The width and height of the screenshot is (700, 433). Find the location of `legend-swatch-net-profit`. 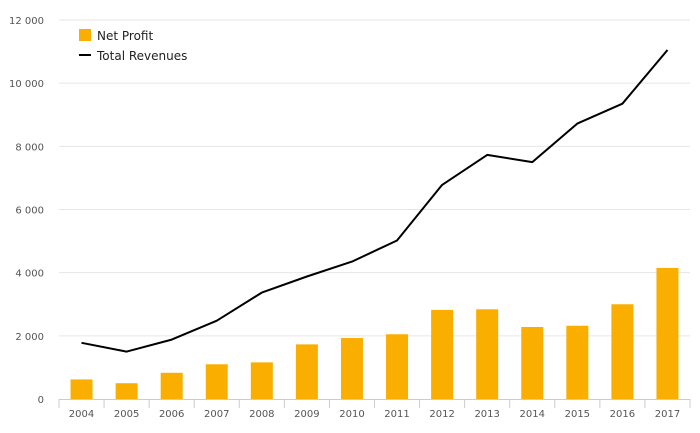

legend-swatch-net-profit is located at coordinates (85, 35).